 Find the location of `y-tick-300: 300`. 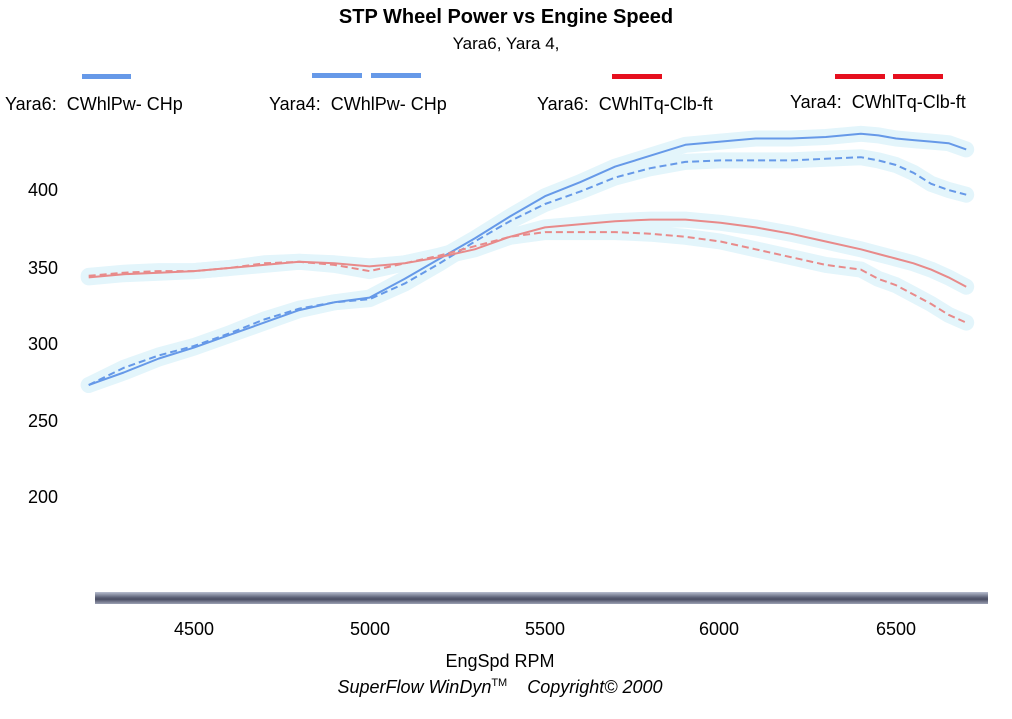

y-tick-300: 300 is located at coordinates (42, 344).